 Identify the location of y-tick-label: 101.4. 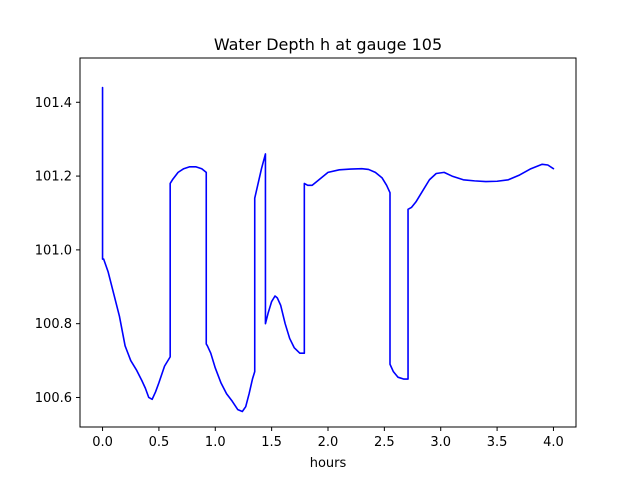
(53, 103).